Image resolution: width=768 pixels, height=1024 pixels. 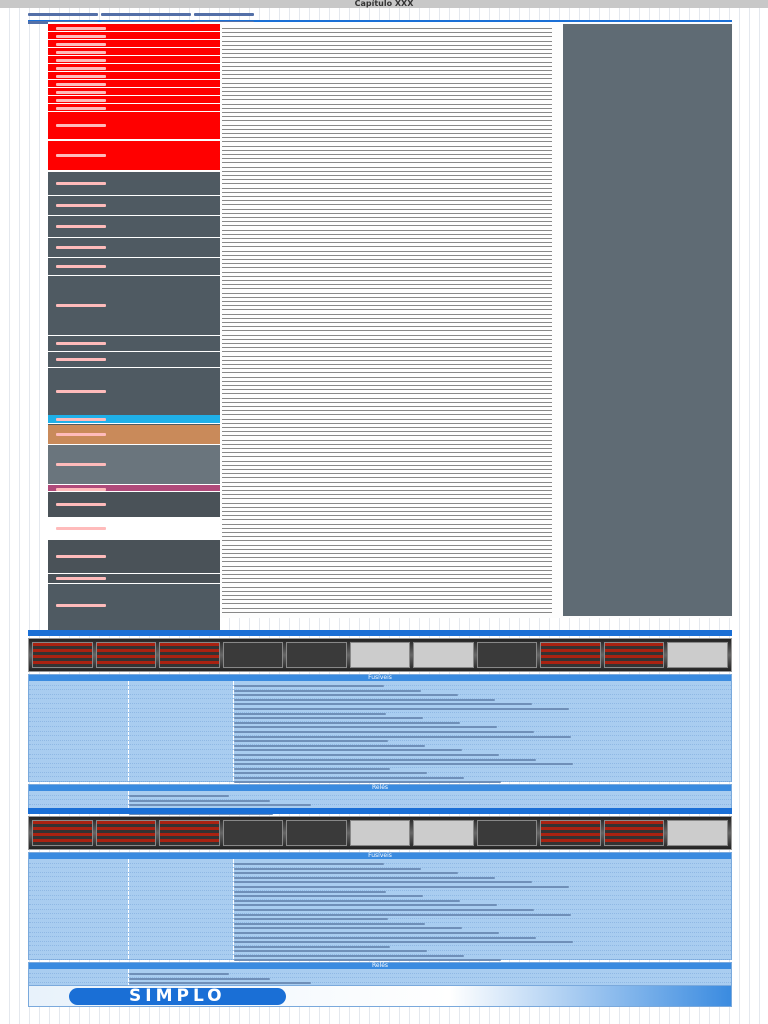 What do you see at coordinates (384, 4) in the screenshot?
I see `page-title: Capítulo XXX` at bounding box center [384, 4].